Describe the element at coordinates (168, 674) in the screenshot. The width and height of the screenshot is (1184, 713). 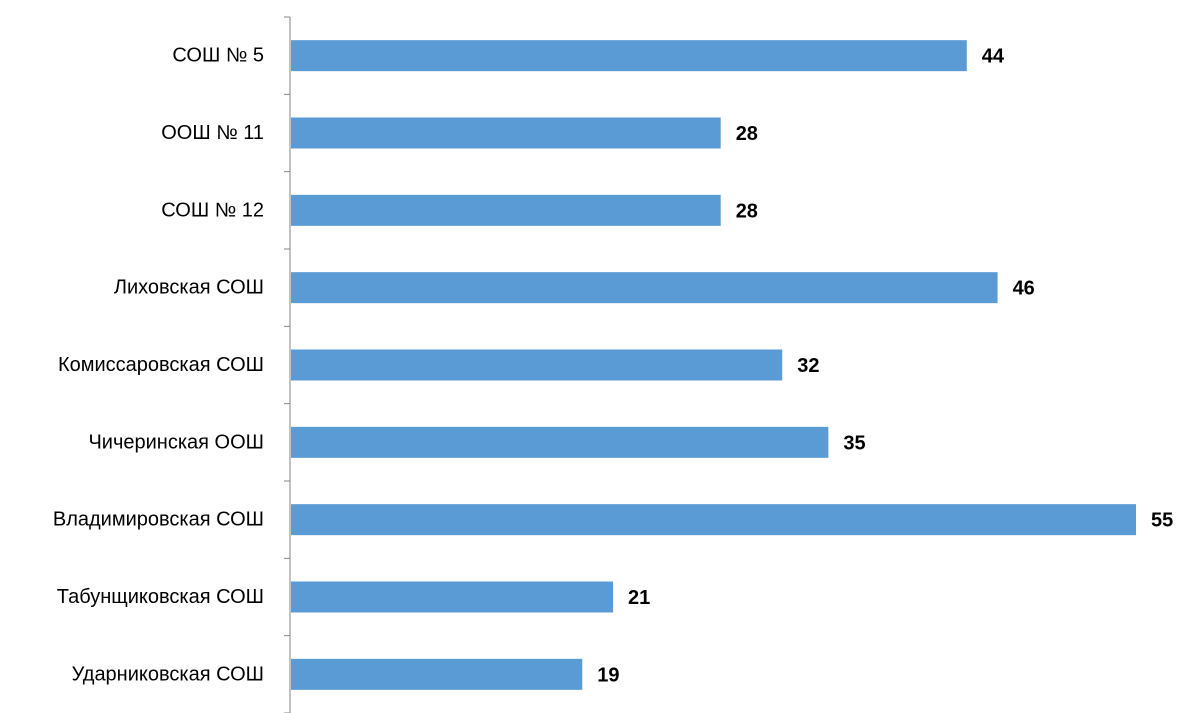
I see `category-label: Ударниковская СОШ` at that location.